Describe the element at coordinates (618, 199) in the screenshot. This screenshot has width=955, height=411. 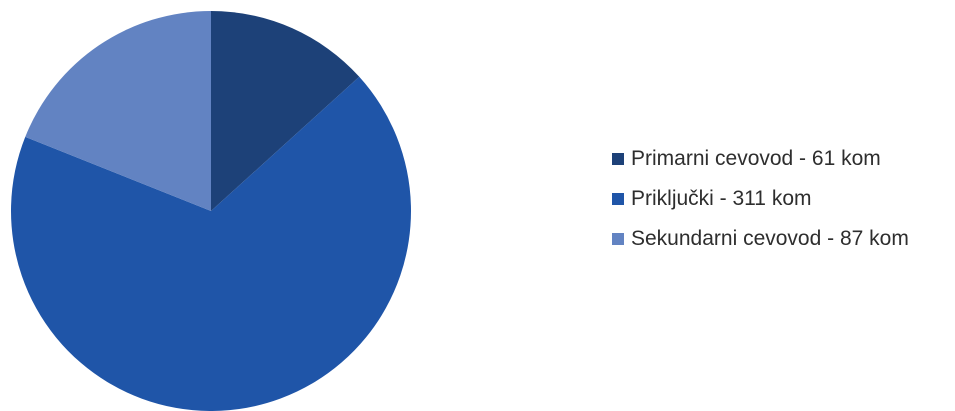
I see `legend-swatch-prikljucki` at that location.